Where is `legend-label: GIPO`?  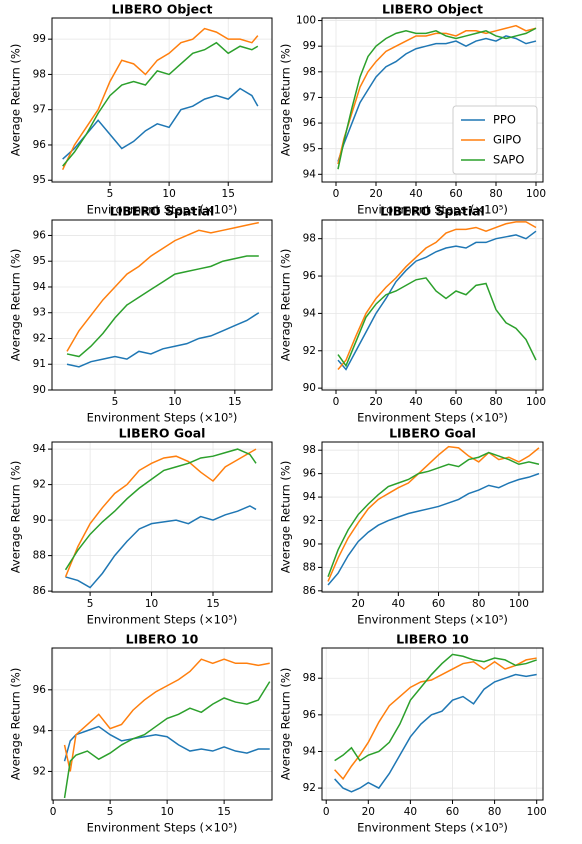
legend-label: GIPO is located at coordinates (507, 140).